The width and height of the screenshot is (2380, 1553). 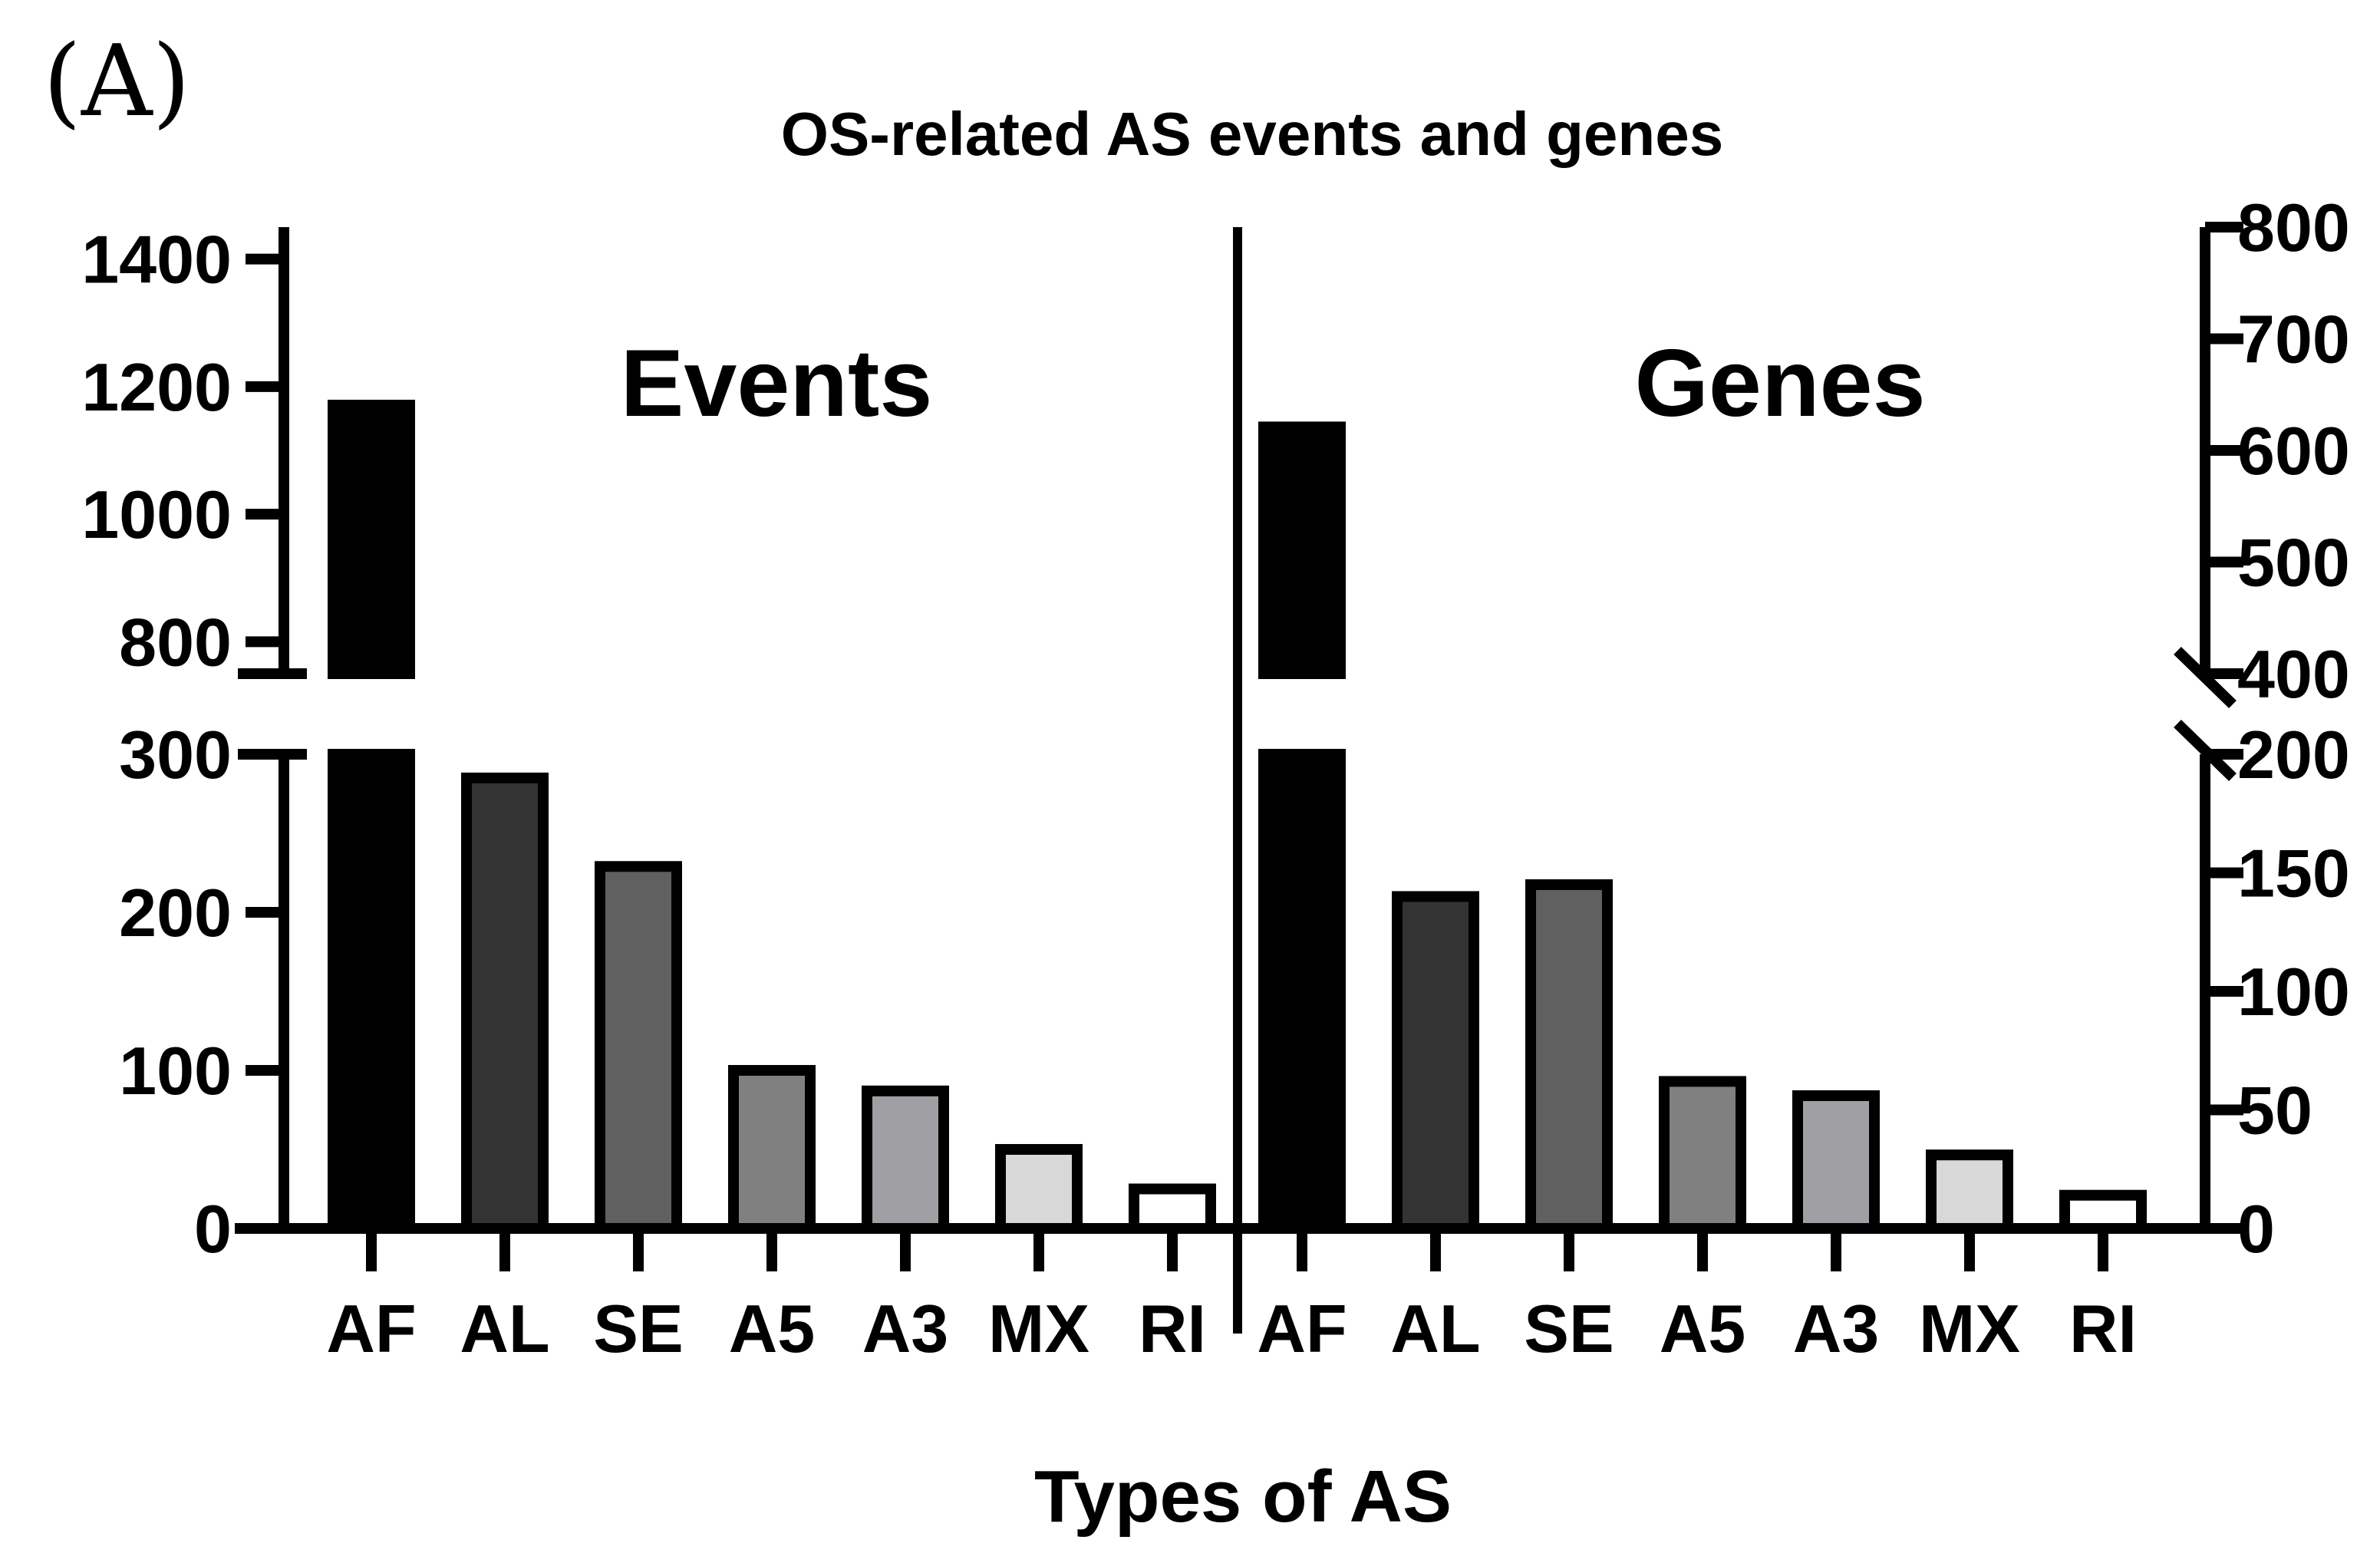 I want to click on genes-panel-title: Genes, so click(x=1779, y=384).